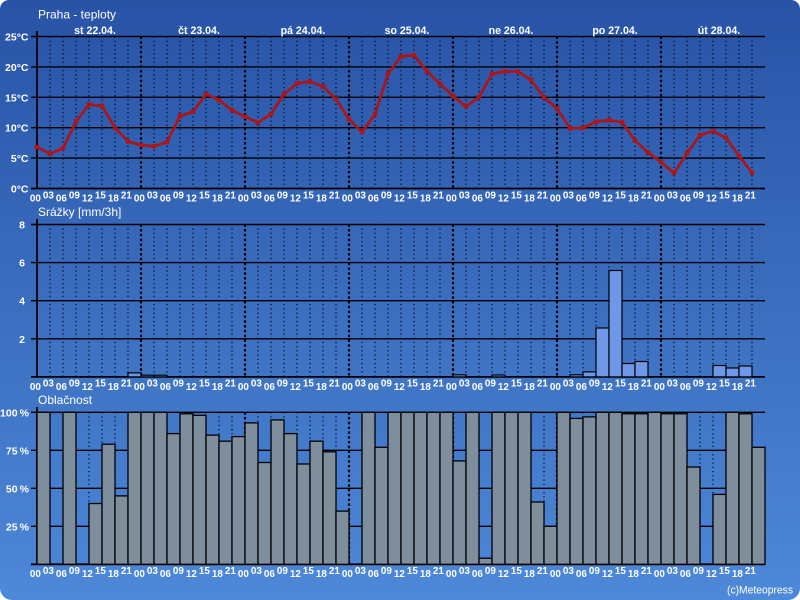  I want to click on svg-text: 20°C, so click(17, 68).